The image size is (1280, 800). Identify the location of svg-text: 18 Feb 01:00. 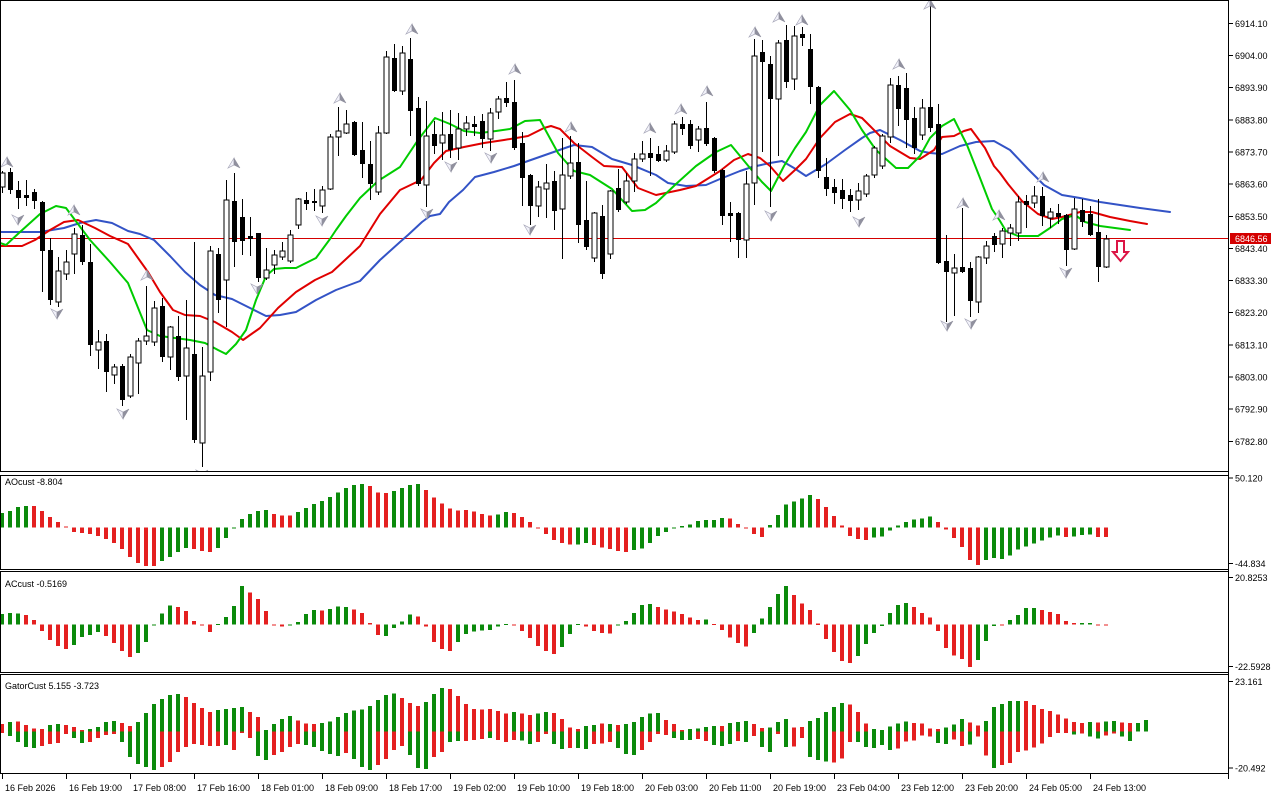
(287, 788).